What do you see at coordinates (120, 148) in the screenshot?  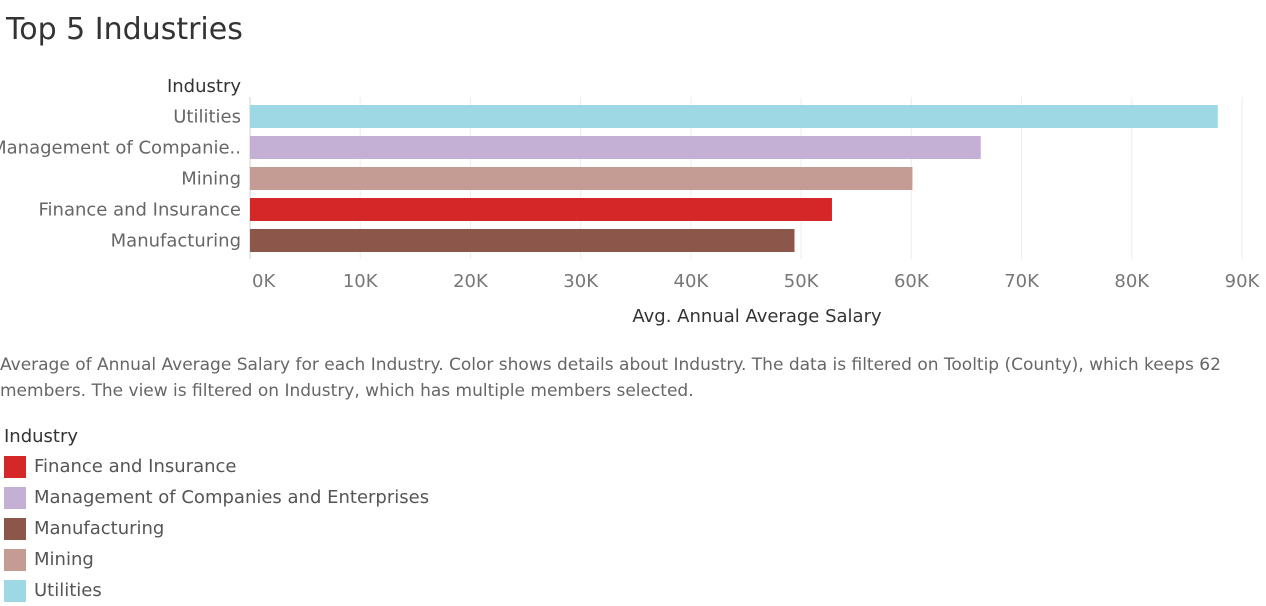 I see `category-label: Management of Companie..` at bounding box center [120, 148].